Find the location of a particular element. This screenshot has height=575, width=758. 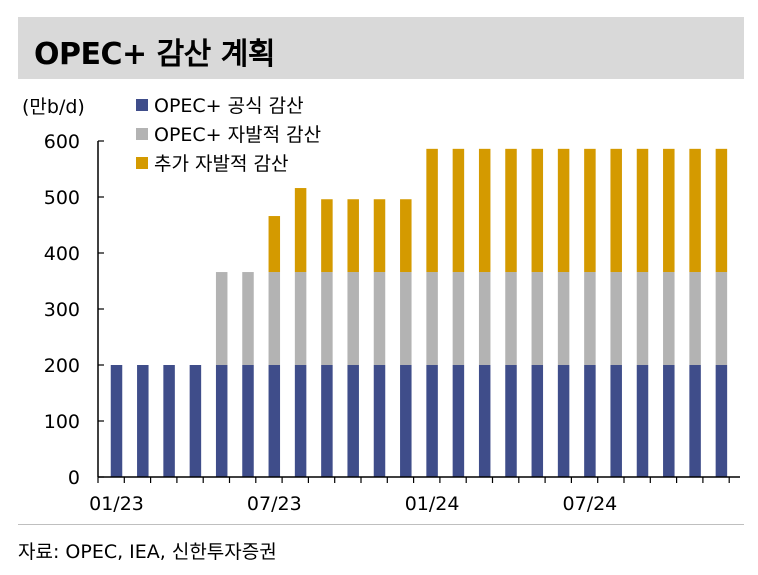

bar-segment-additional-09/24 is located at coordinates (642, 210).